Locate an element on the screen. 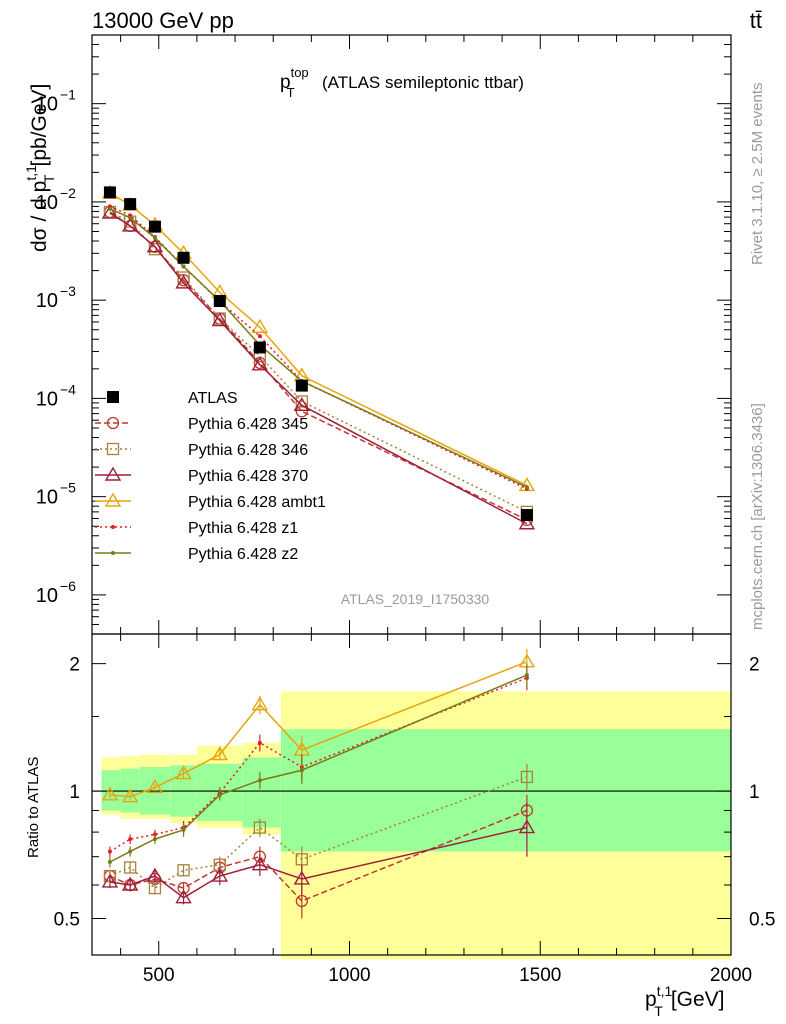  xtick-label: 2000 is located at coordinates (731, 975).